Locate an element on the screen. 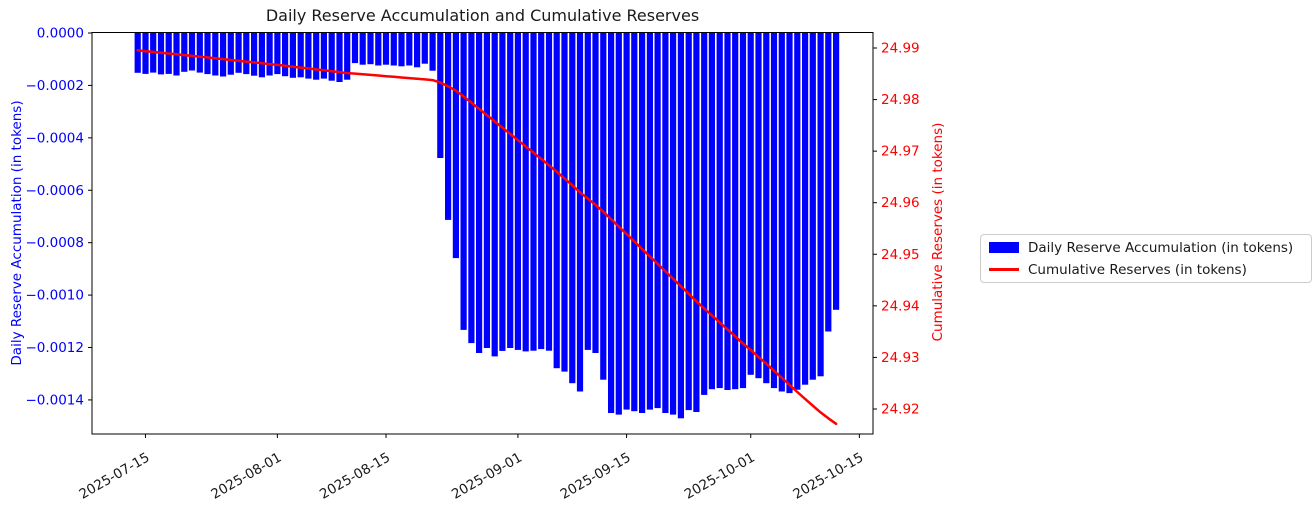 The image size is (1313, 514). x-tick-label: 2025-10-15 is located at coordinates (828, 476).